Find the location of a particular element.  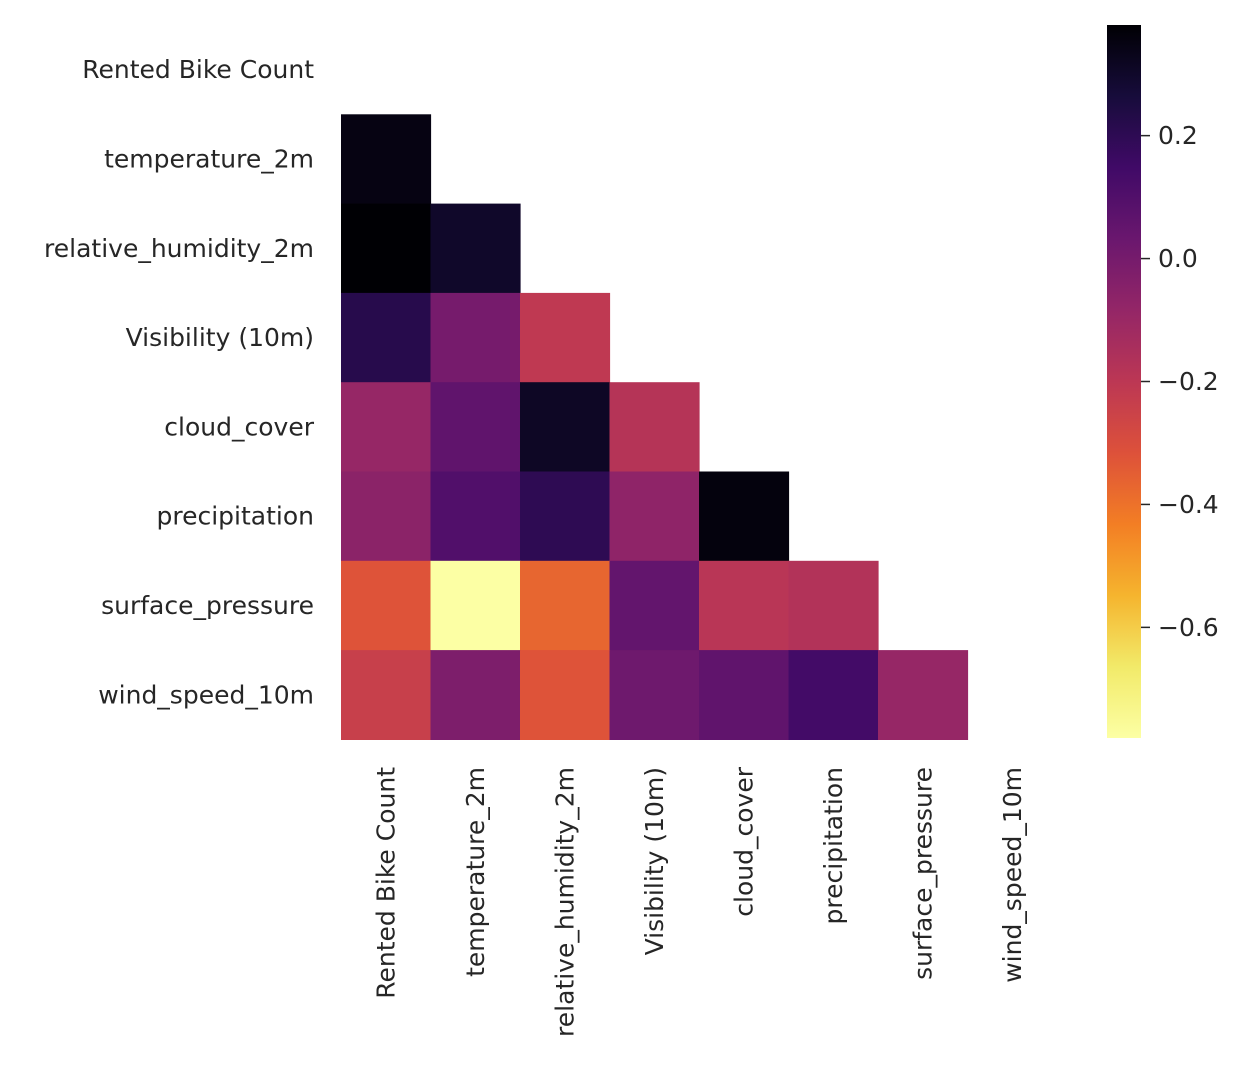

colorbar-tick-label: 0.2 is located at coordinates (1178, 135).